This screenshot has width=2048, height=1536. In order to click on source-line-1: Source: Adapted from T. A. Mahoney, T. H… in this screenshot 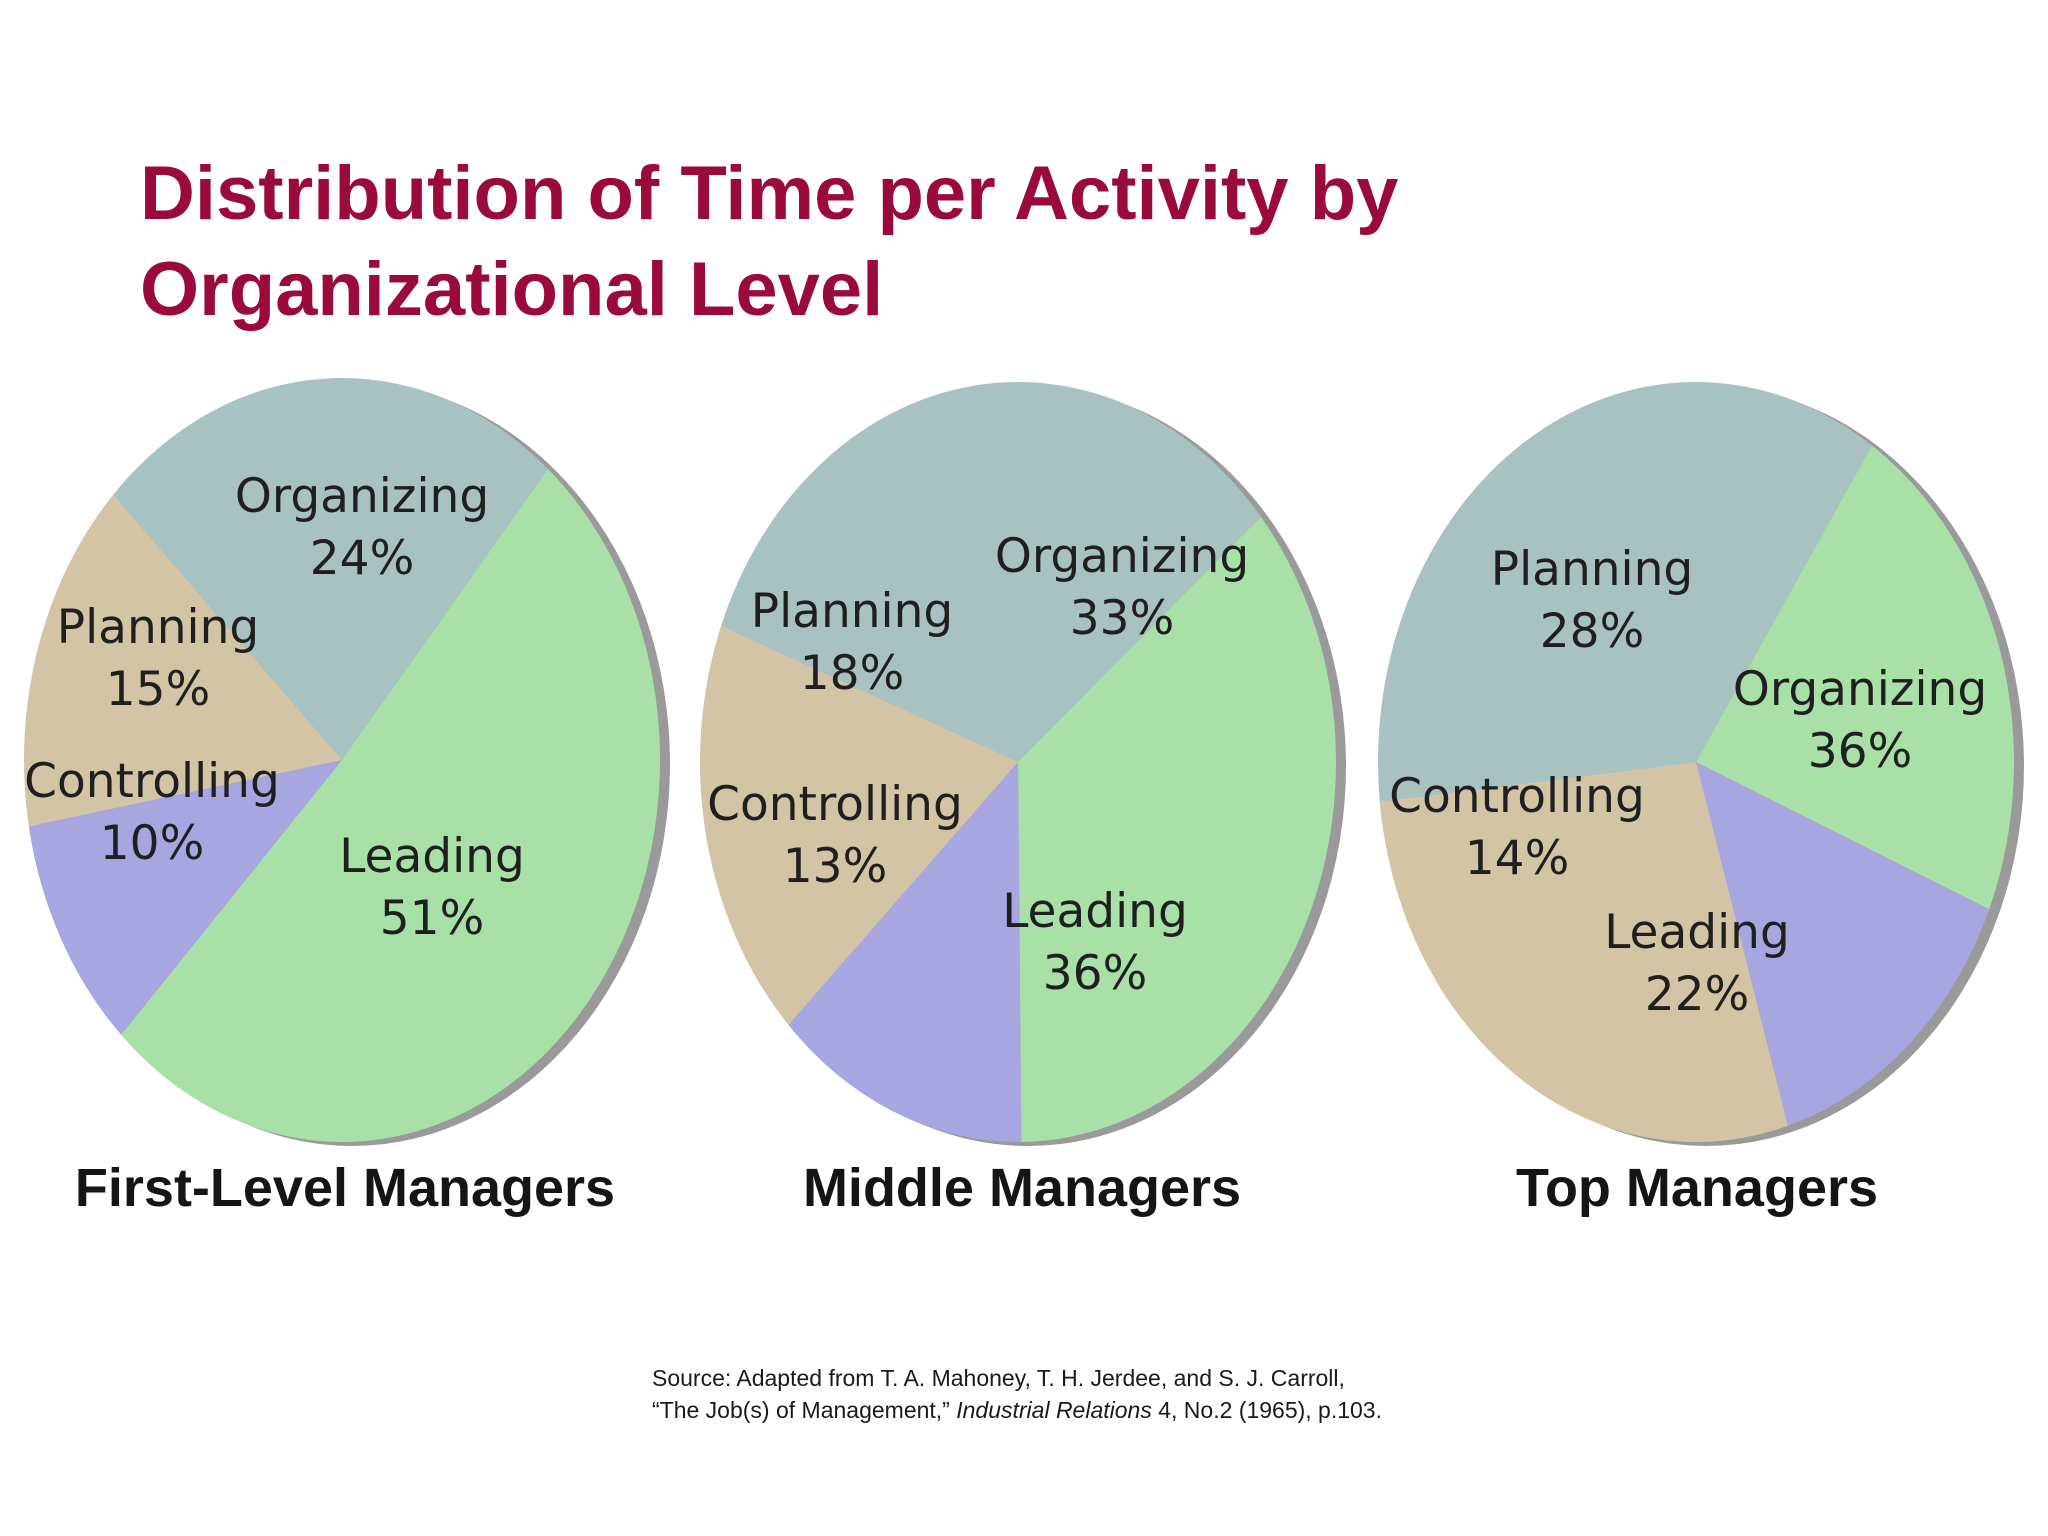, I will do `click(998, 1378)`.